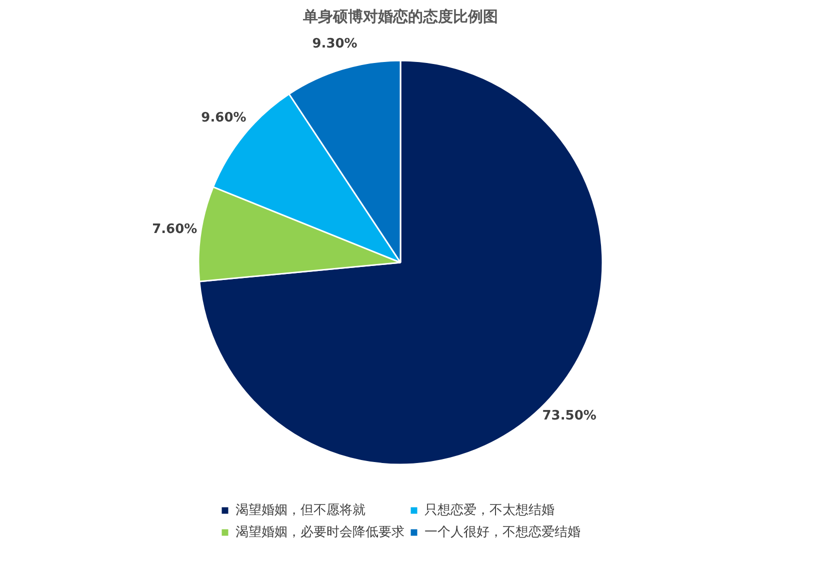 Image resolution: width=820 pixels, height=584 pixels. I want to click on data-label: 7.60%, so click(175, 230).